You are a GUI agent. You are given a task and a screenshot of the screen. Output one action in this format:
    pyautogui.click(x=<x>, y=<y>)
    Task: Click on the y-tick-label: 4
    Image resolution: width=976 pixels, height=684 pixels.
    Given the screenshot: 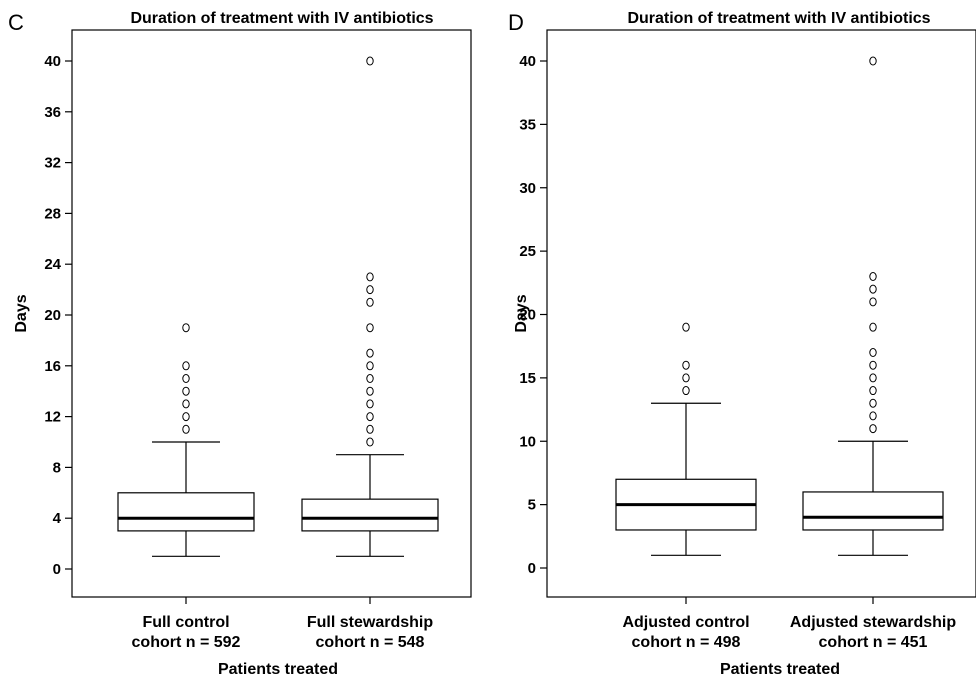 What is the action you would take?
    pyautogui.click(x=57, y=518)
    